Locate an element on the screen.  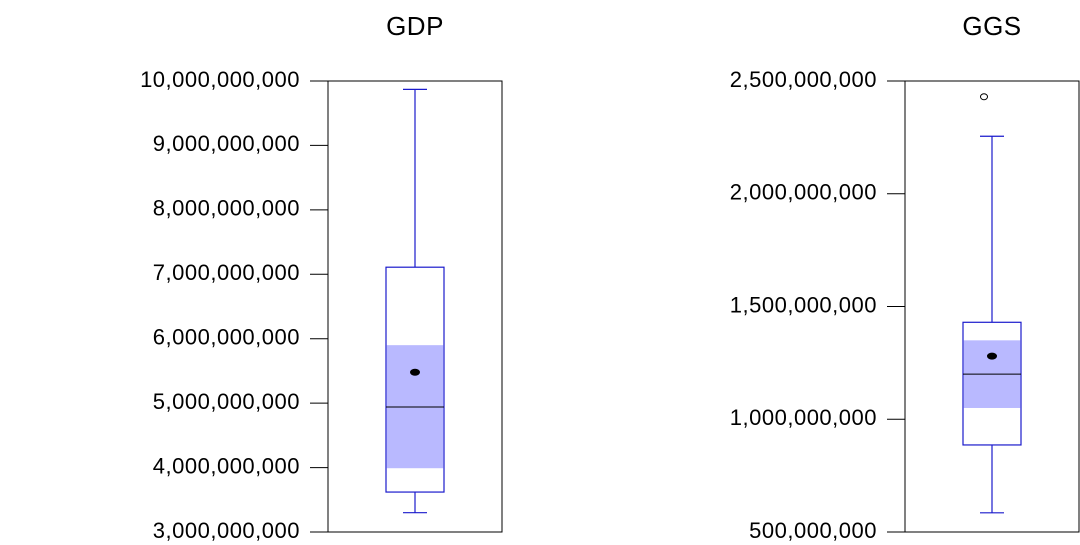
y-tick-label: 6,000,000,000 is located at coordinates (226, 337).